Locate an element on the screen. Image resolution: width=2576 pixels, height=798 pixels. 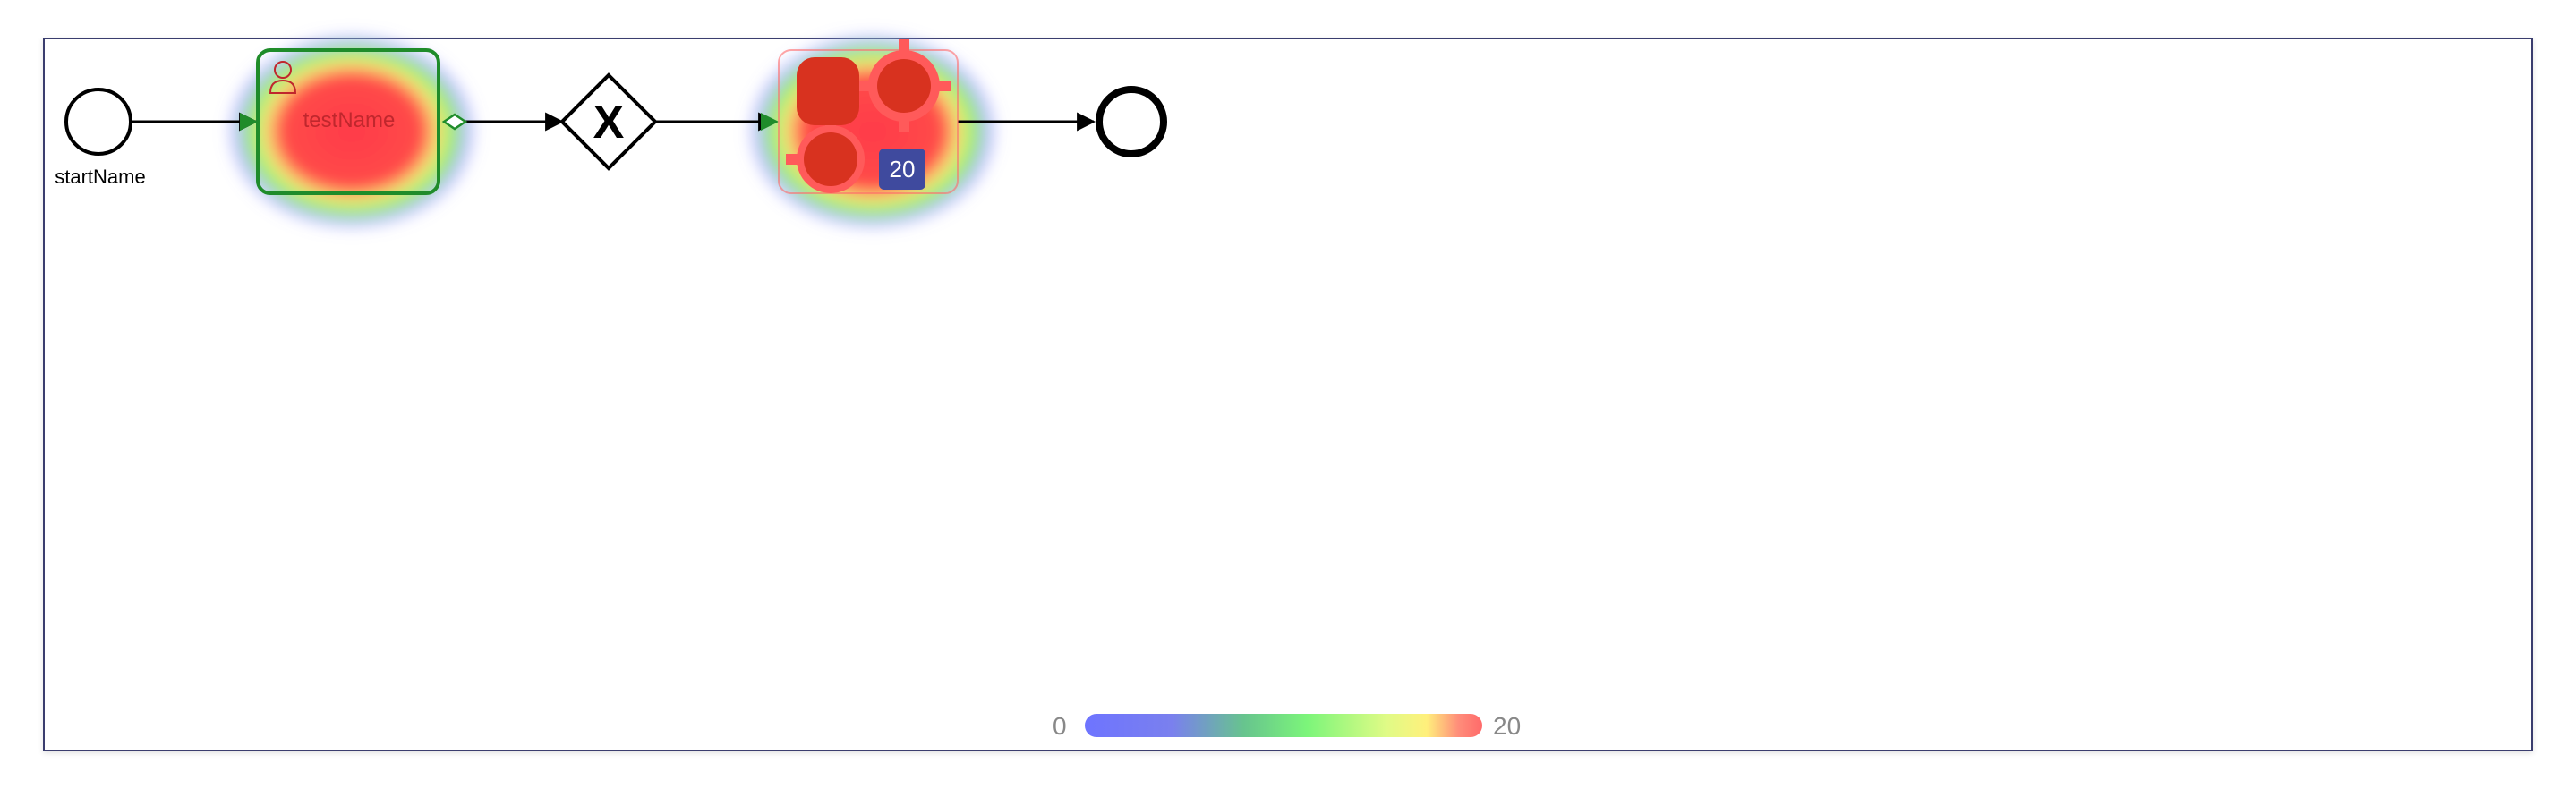
heatmap-legend: 0 20 is located at coordinates (1289, 725).